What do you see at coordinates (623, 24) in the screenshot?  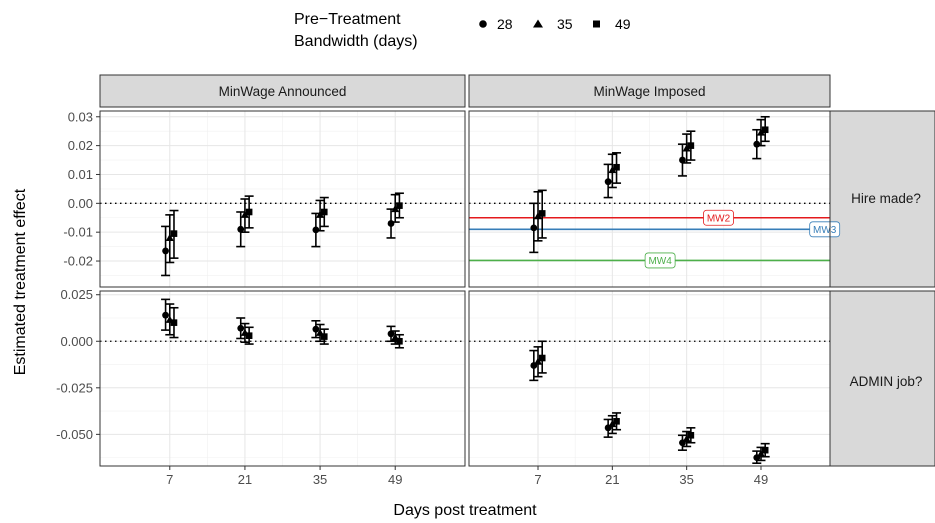 I see `legend-label-49: 49` at bounding box center [623, 24].